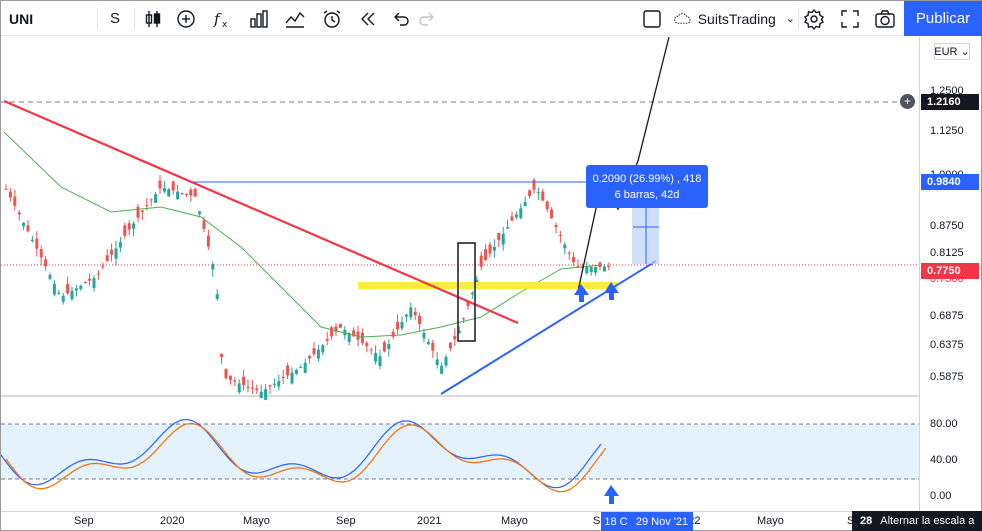 The width and height of the screenshot is (982, 531). I want to click on stoch-band, so click(460, 451).